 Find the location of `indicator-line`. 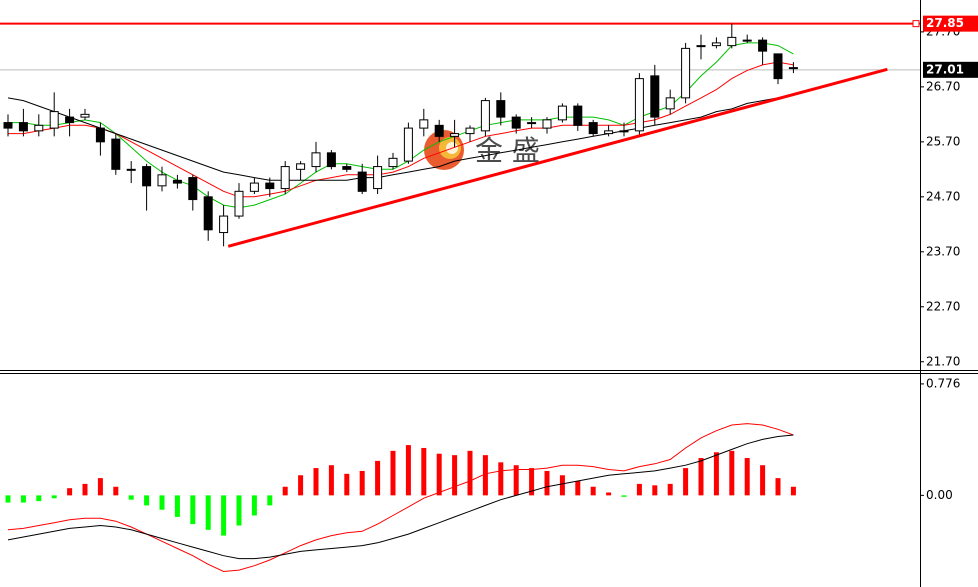

indicator-line is located at coordinates (400, 137).